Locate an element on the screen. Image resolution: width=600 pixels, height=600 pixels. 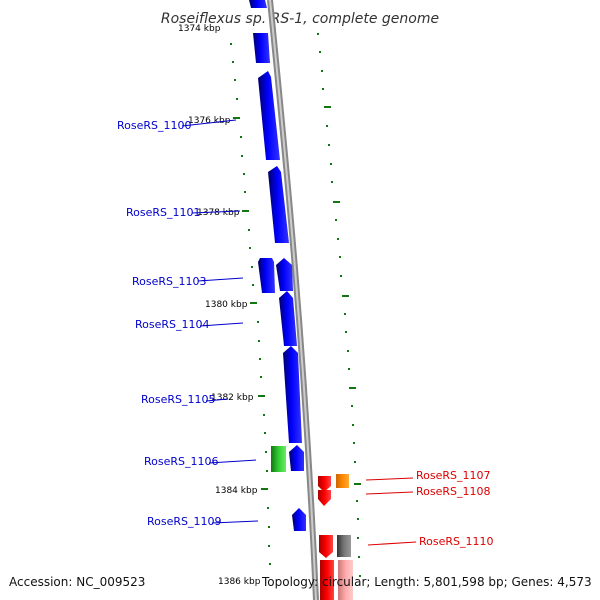
scale-label-1384: 1384 kbp is located at coordinates (236, 491).